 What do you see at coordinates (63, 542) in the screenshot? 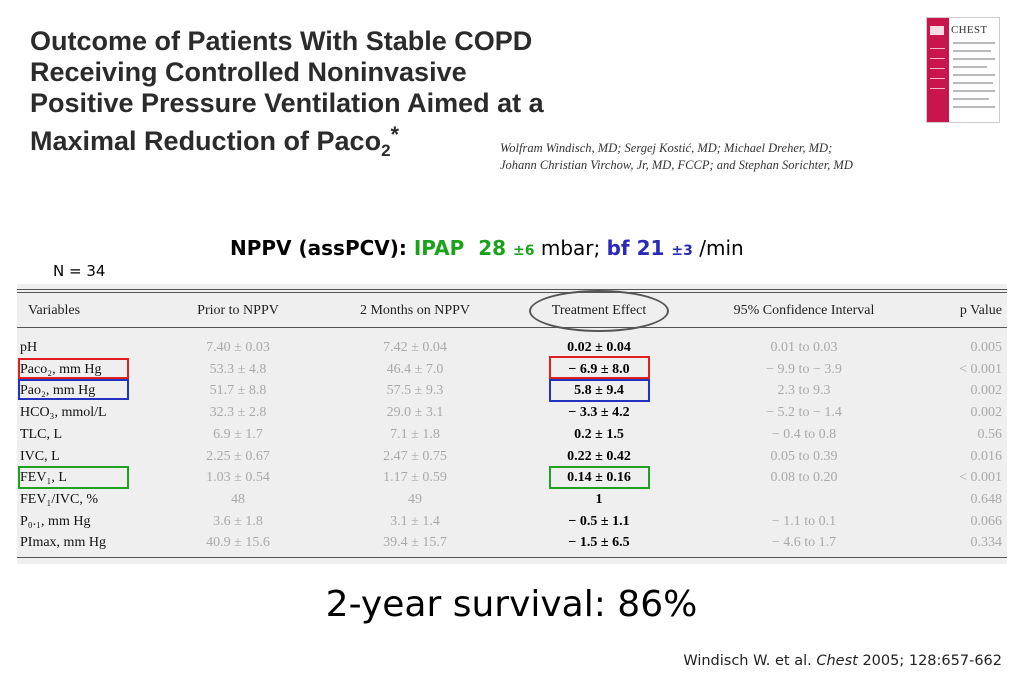
I see `table-cell-var: PImax, mm Hg` at bounding box center [63, 542].